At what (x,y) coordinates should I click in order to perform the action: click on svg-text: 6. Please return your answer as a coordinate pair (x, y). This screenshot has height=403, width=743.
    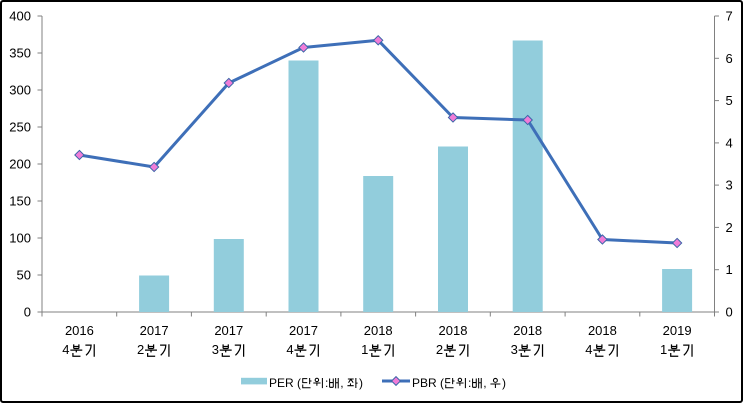
    Looking at the image, I should click on (729, 58).